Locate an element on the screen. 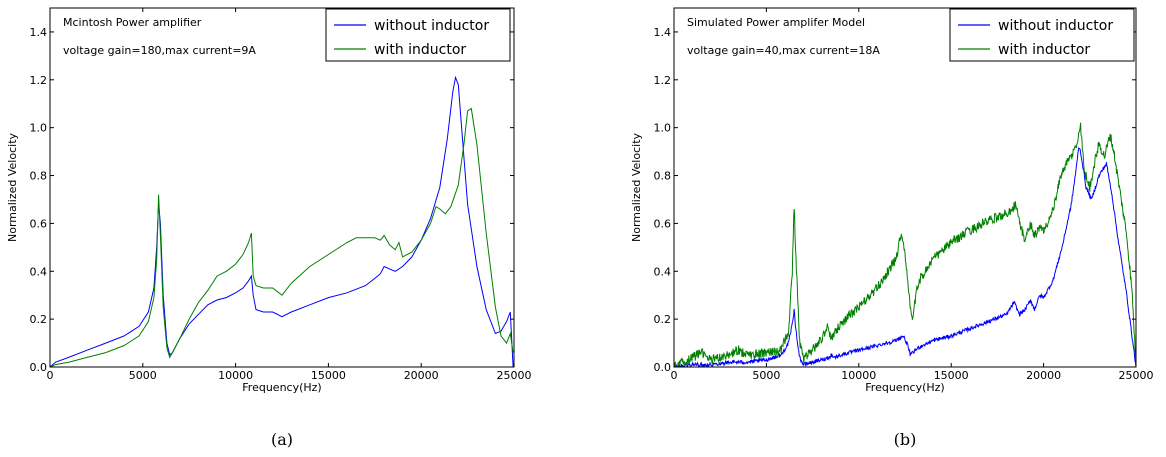  annotation-text: Mcintosh Power amplifier is located at coordinates (132, 22).